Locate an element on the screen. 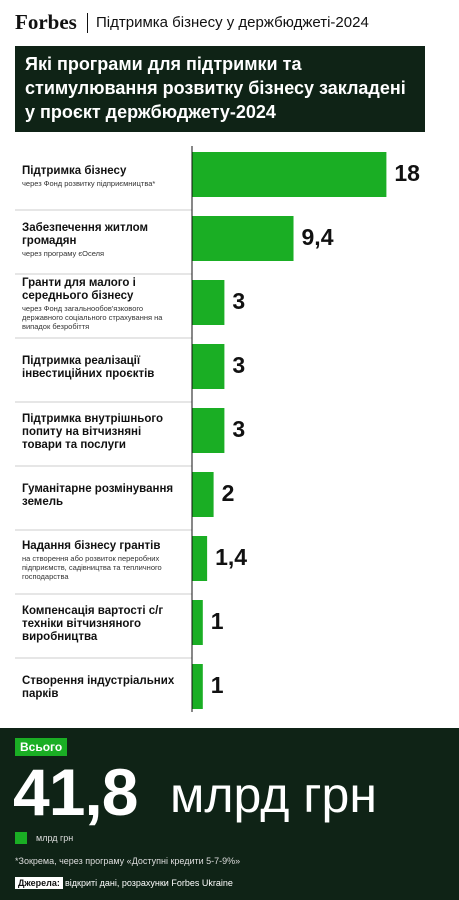 This screenshot has height=900, width=459. legend-label: млрд грн is located at coordinates (55, 838).